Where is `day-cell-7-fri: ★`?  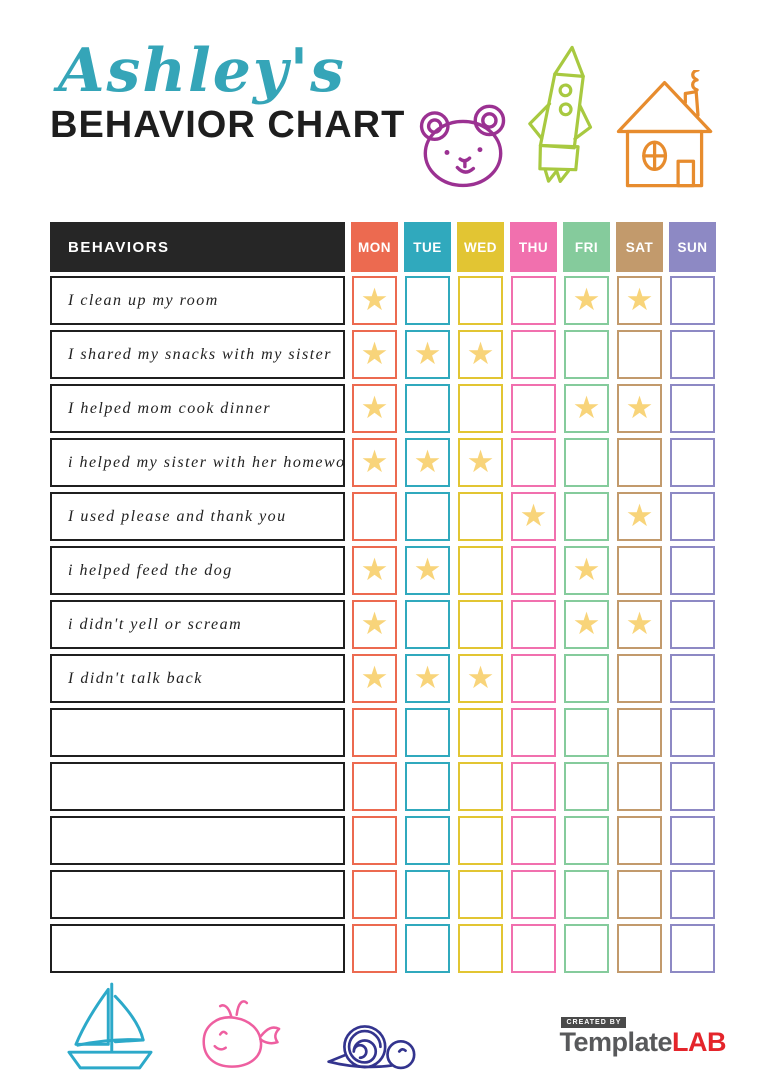
day-cell-7-fri: ★ is located at coordinates (586, 624).